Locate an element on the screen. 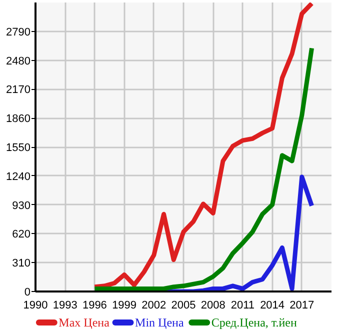 Image resolution: width=345 pixels, height=335 pixels. y-tick-label: 2170 is located at coordinates (18, 90).